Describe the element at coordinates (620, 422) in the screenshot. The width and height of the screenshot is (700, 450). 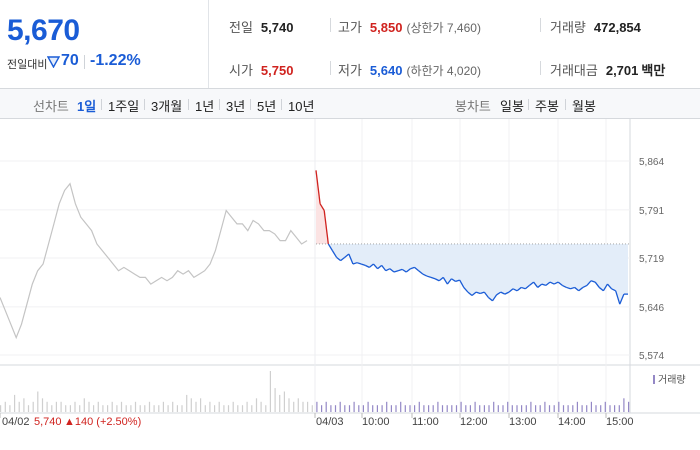
I see `x-tick-label: 15:00` at that location.